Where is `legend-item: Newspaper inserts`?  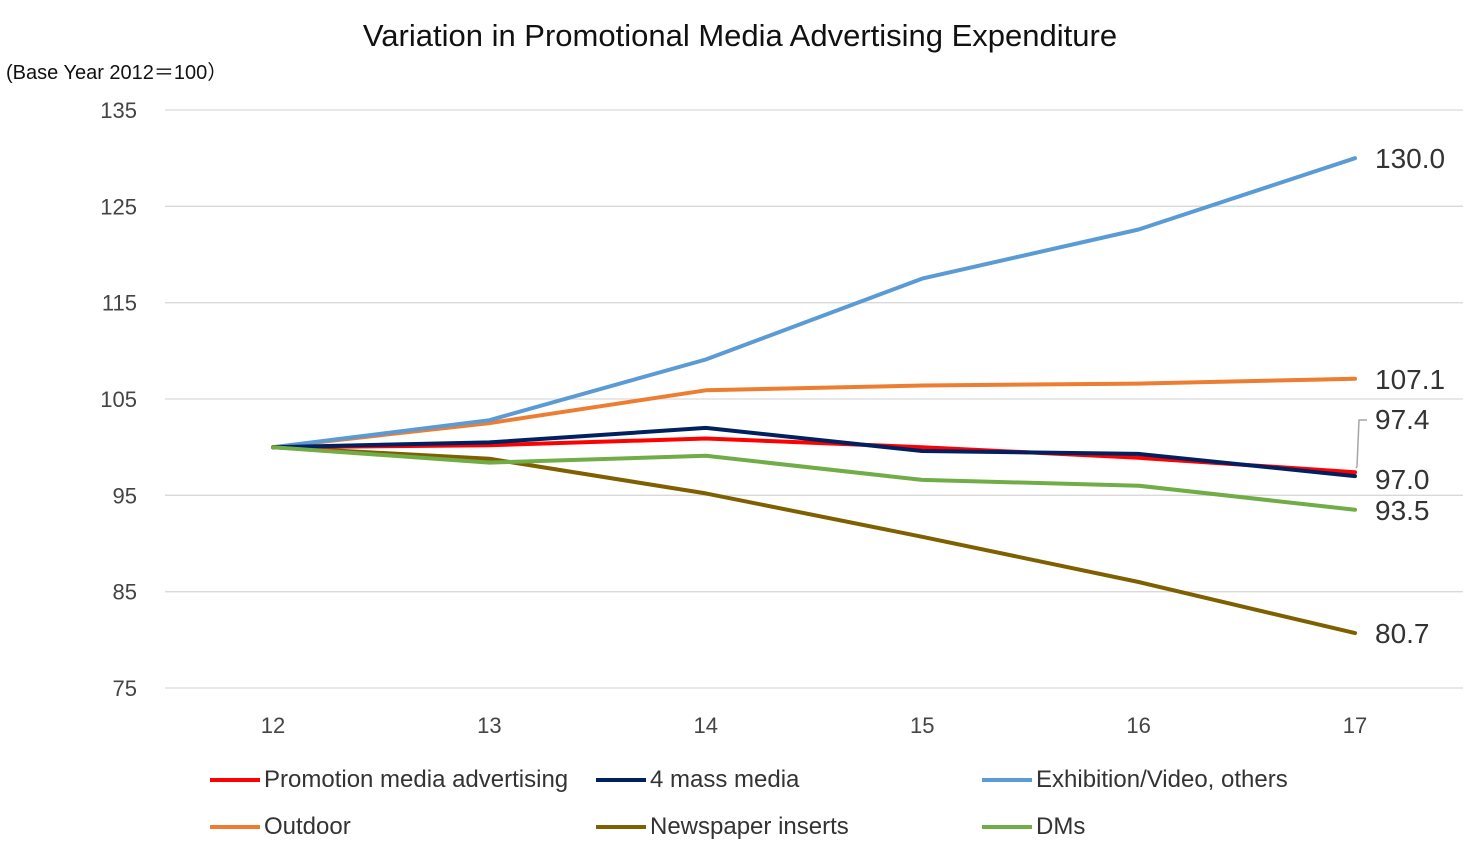 legend-item: Newspaper inserts is located at coordinates (722, 827).